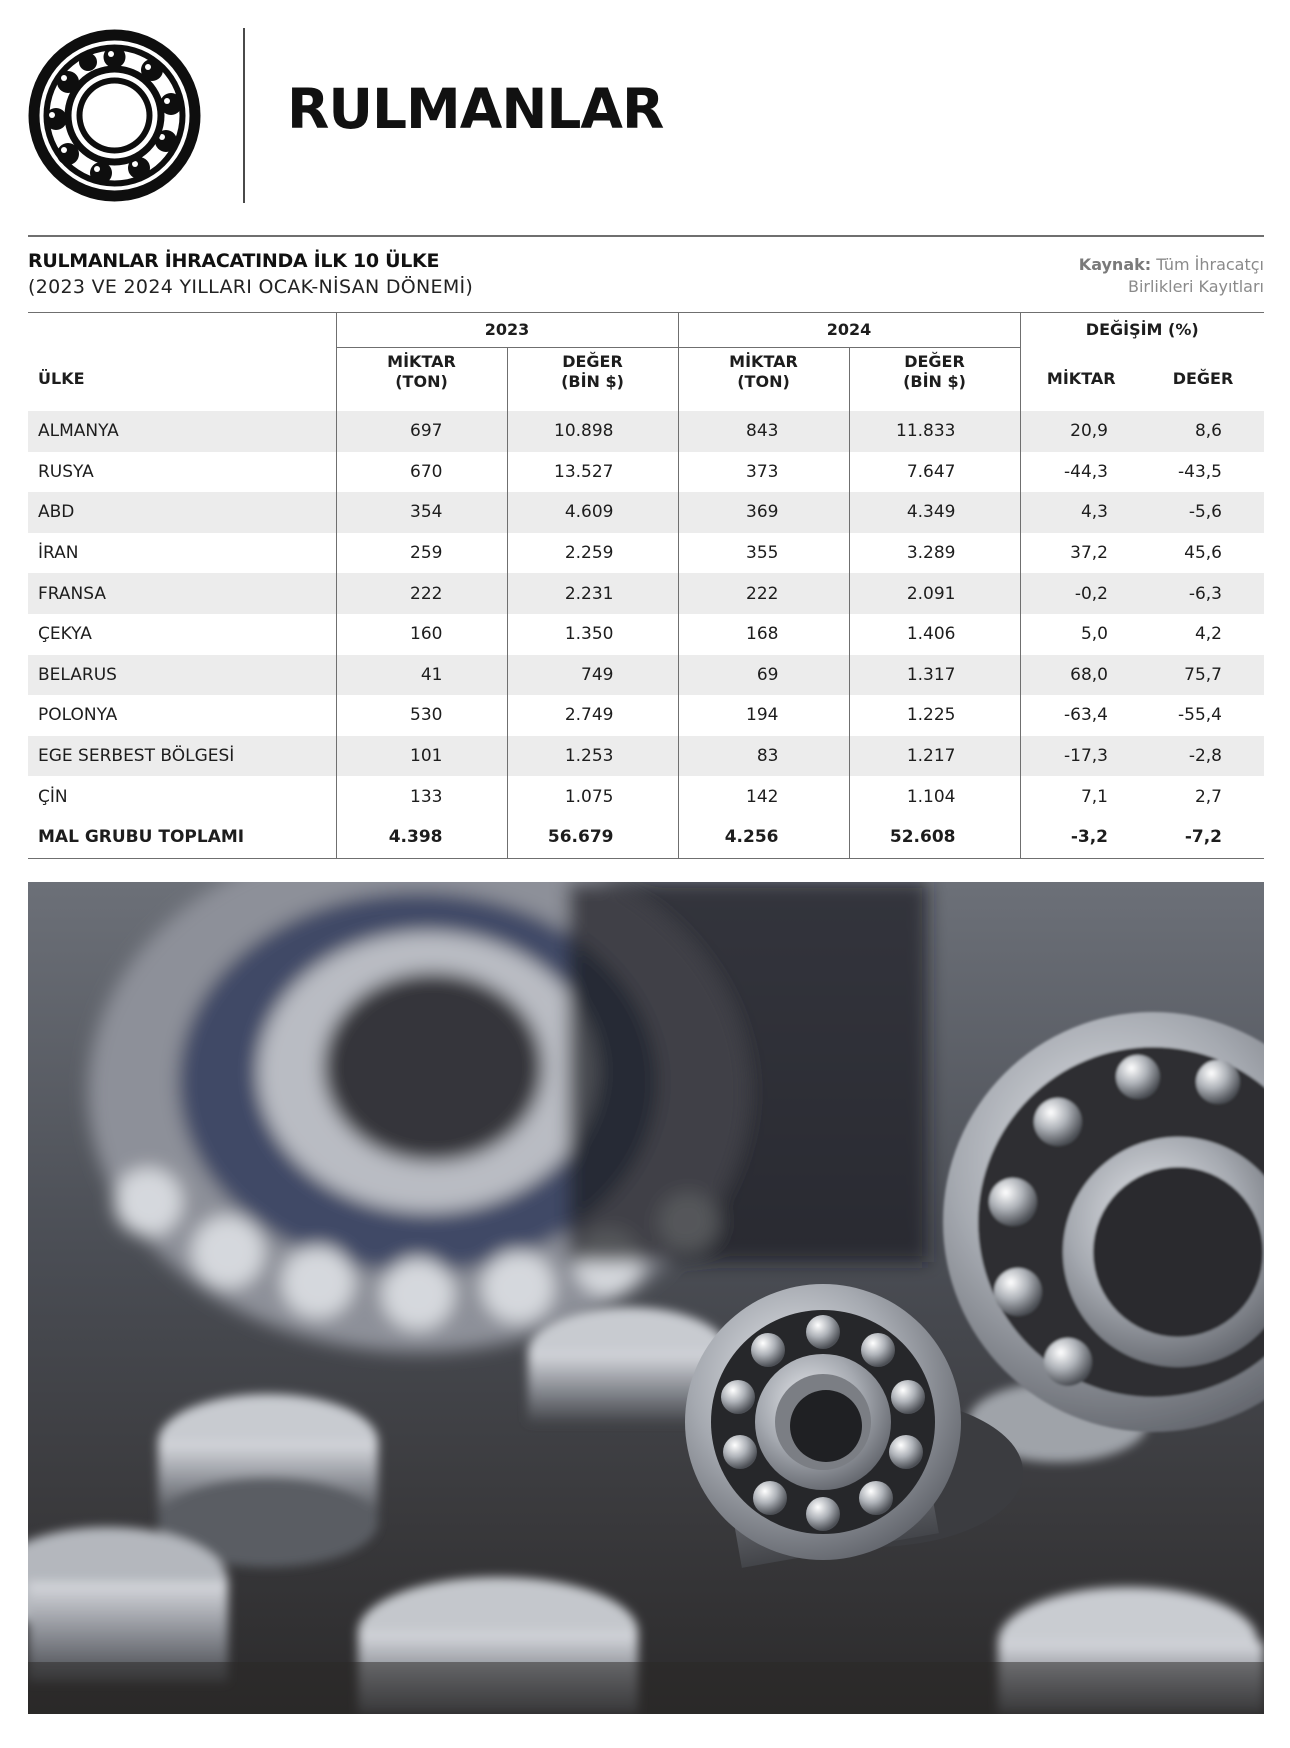 This screenshot has width=1290, height=1748. Describe the element at coordinates (934, 512) in the screenshot. I see `cell-val-2024: 4.349` at that location.